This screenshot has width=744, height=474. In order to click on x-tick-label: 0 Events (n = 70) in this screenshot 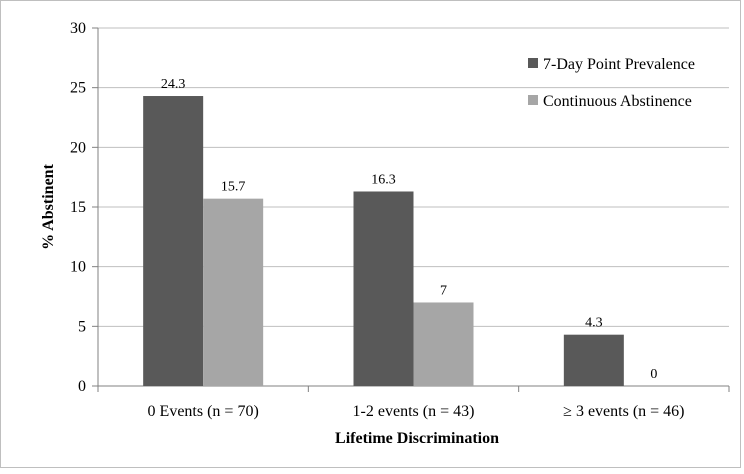, I will do `click(203, 411)`.